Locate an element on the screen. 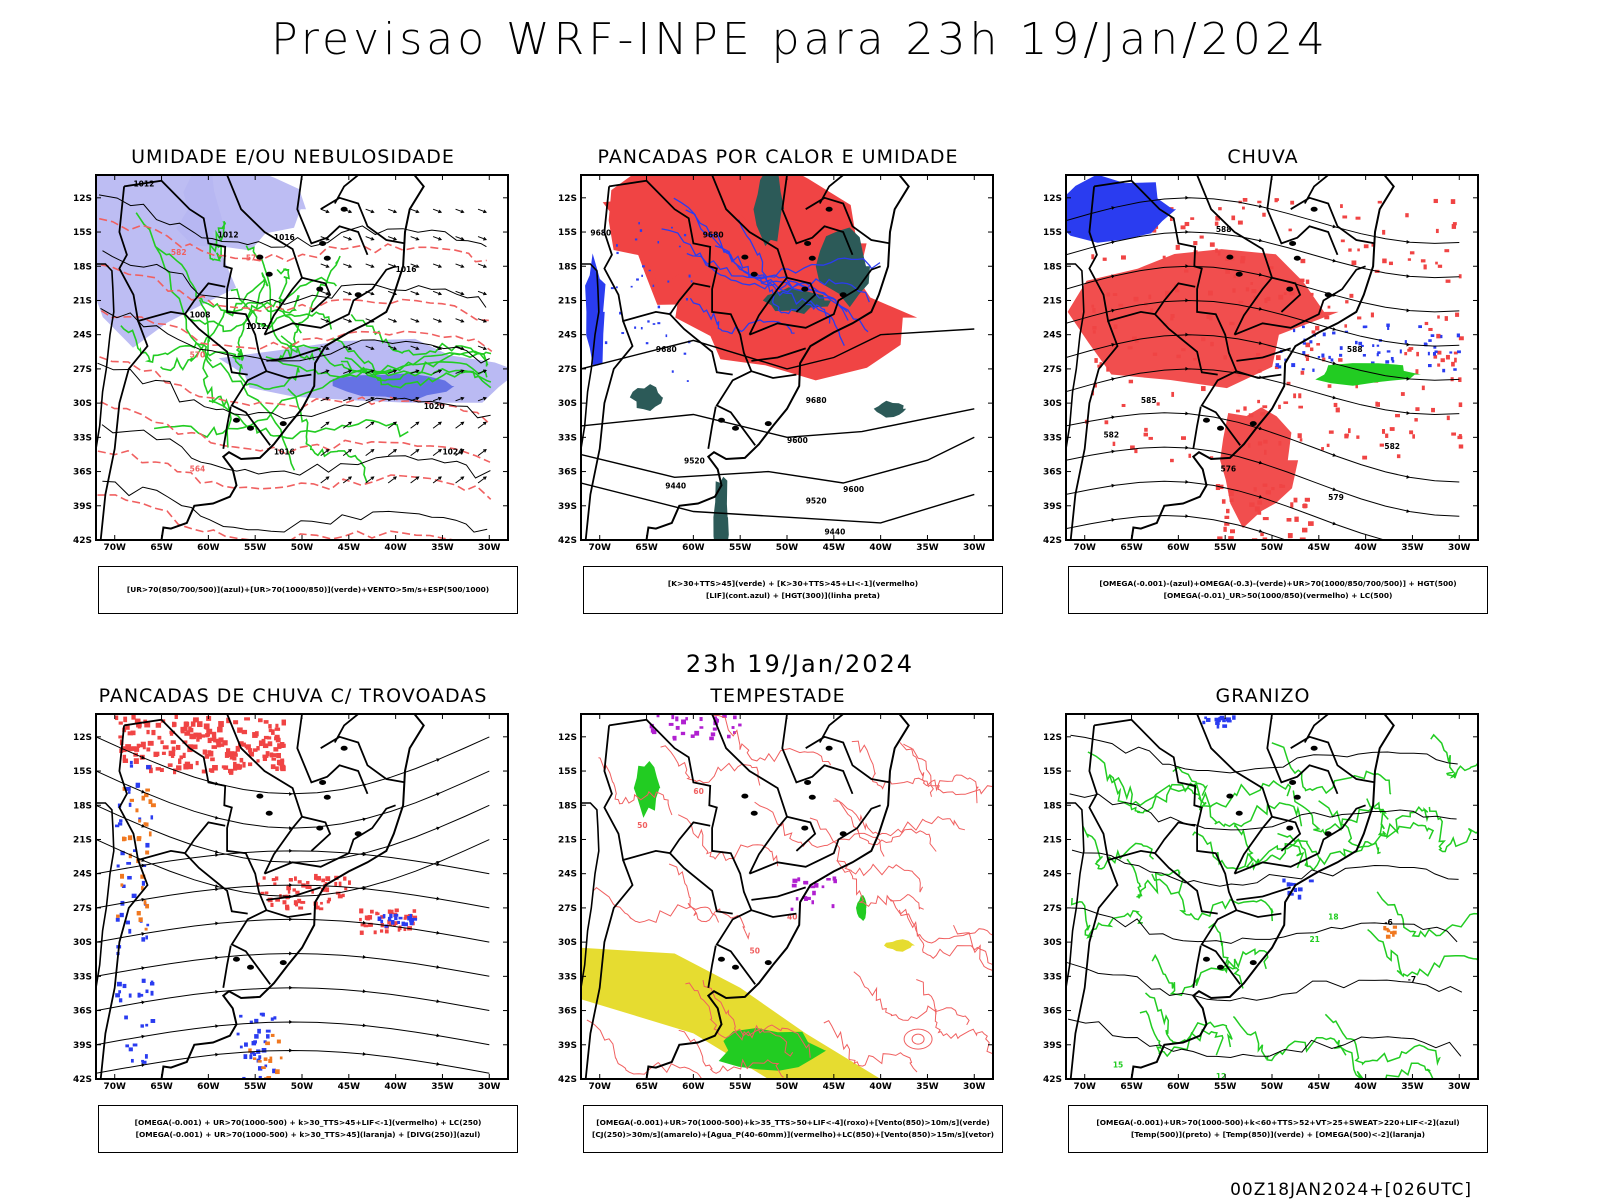 This screenshot has height=1200, width=1600. lat-tick-label: 30S is located at coordinates (567, 943).